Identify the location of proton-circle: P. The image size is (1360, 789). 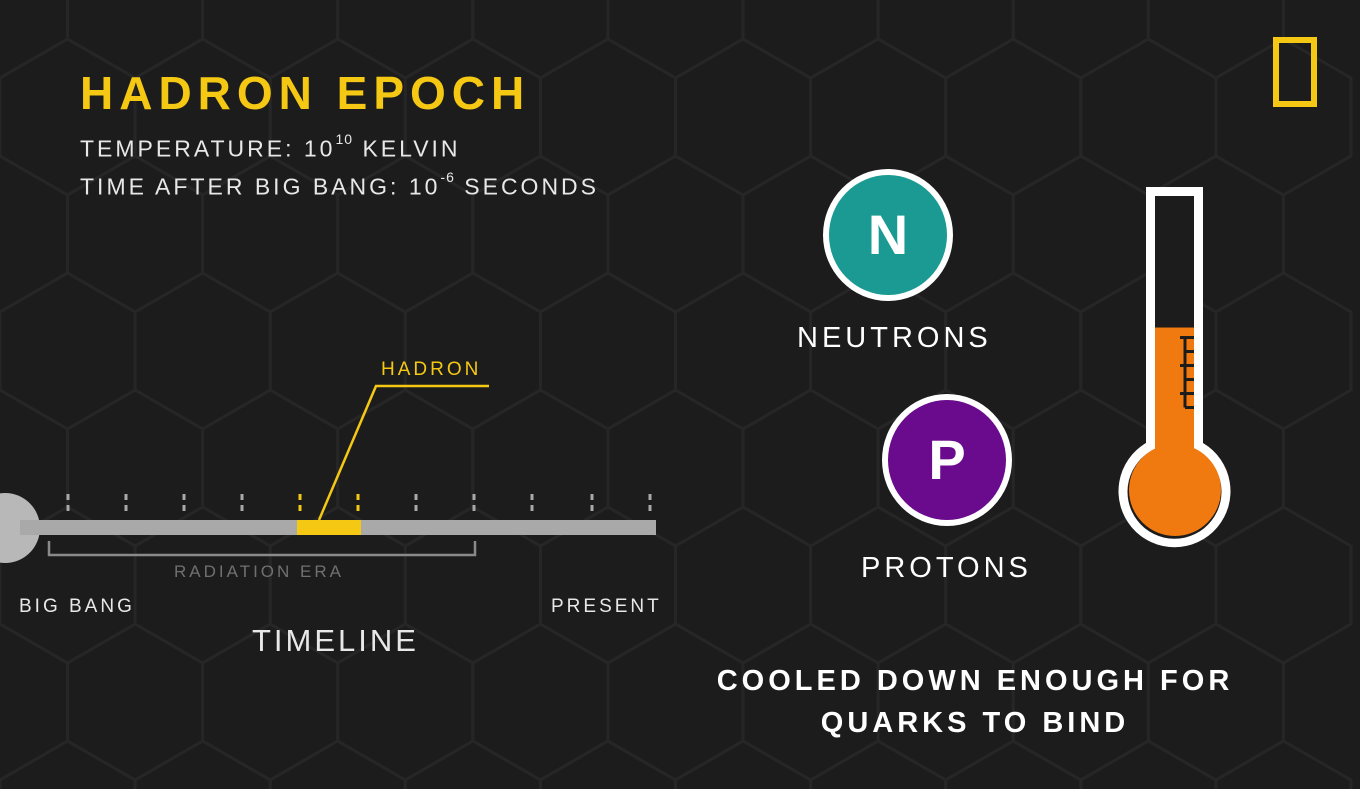
(947, 460).